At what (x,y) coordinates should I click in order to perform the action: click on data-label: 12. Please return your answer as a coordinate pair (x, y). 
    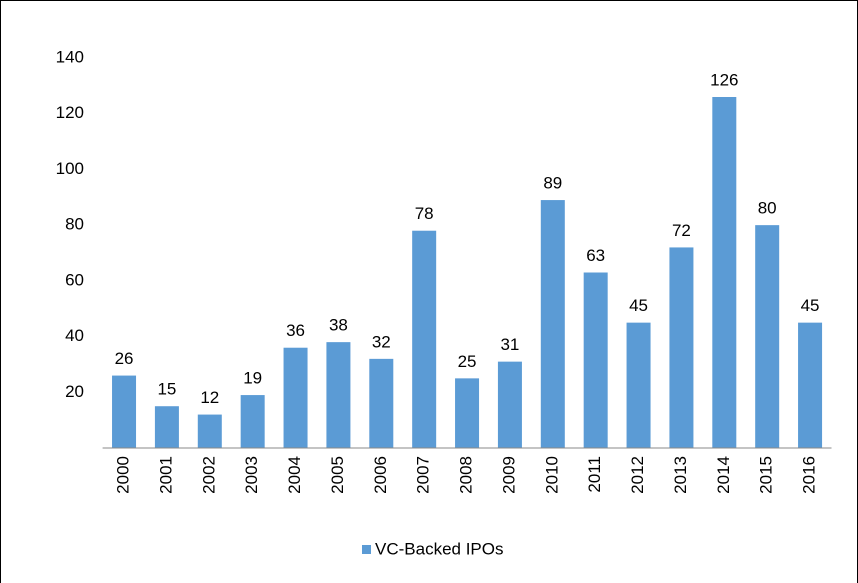
    Looking at the image, I should click on (209, 397).